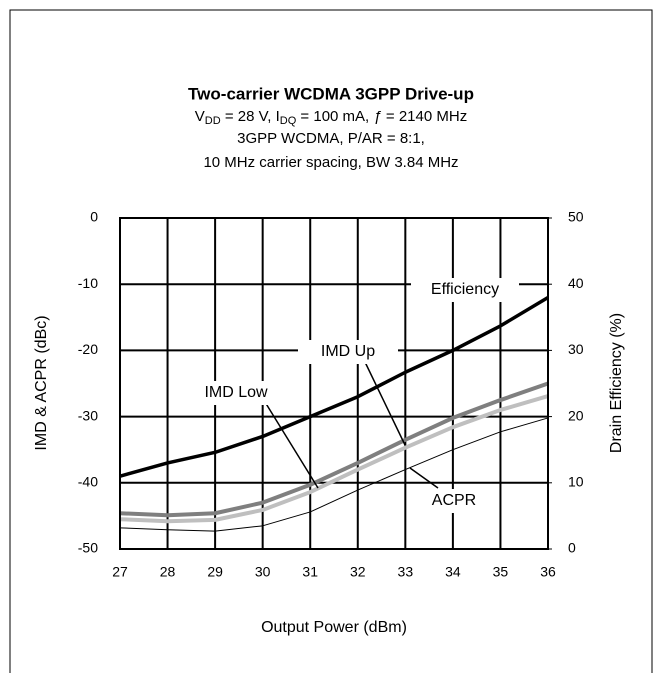 The height and width of the screenshot is (673, 663). Describe the element at coordinates (200, 116) in the screenshot. I see `subtitle-part: V` at that location.